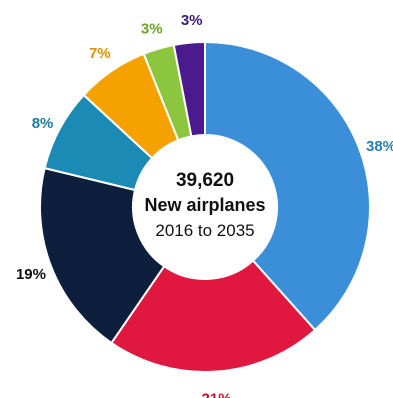  Describe the element at coordinates (204, 230) in the screenshot. I see `center-subtitle: 2016 to 2035` at that location.